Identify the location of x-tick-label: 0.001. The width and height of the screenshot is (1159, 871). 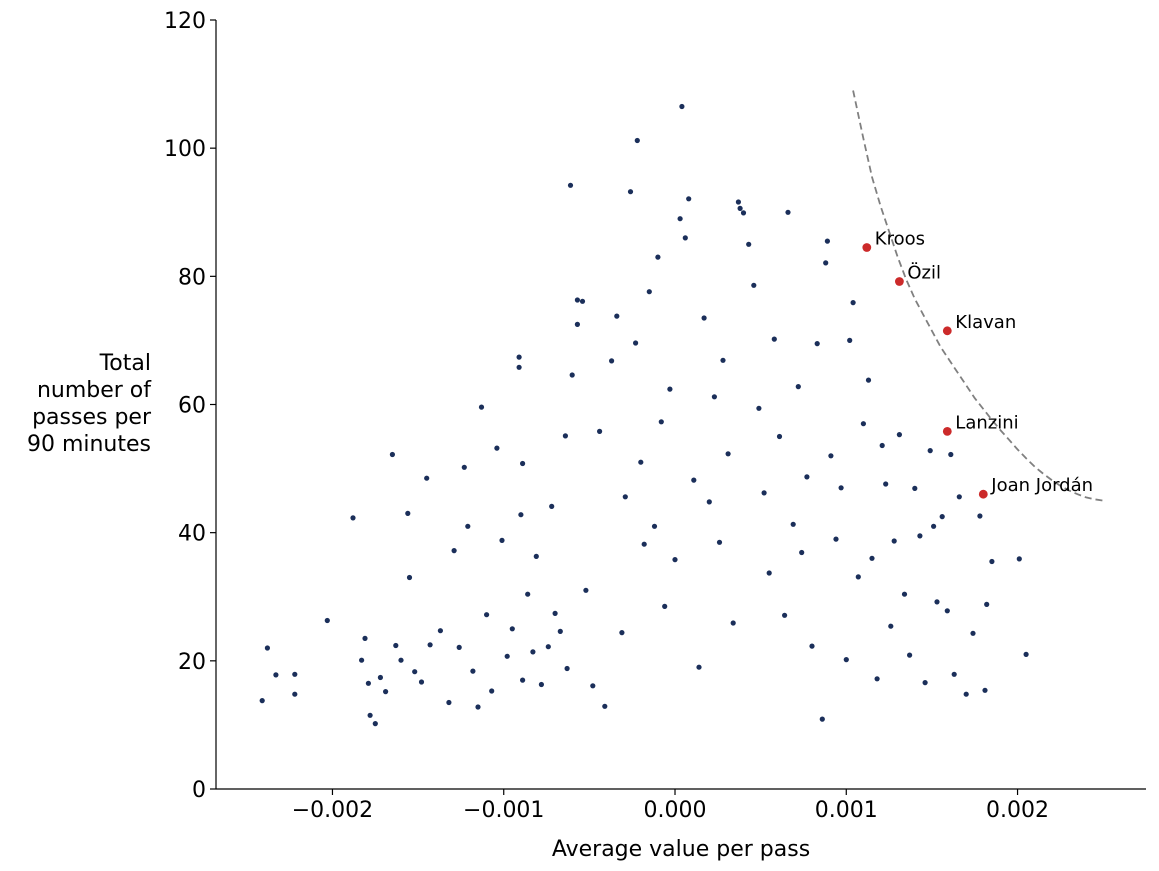
(846, 810).